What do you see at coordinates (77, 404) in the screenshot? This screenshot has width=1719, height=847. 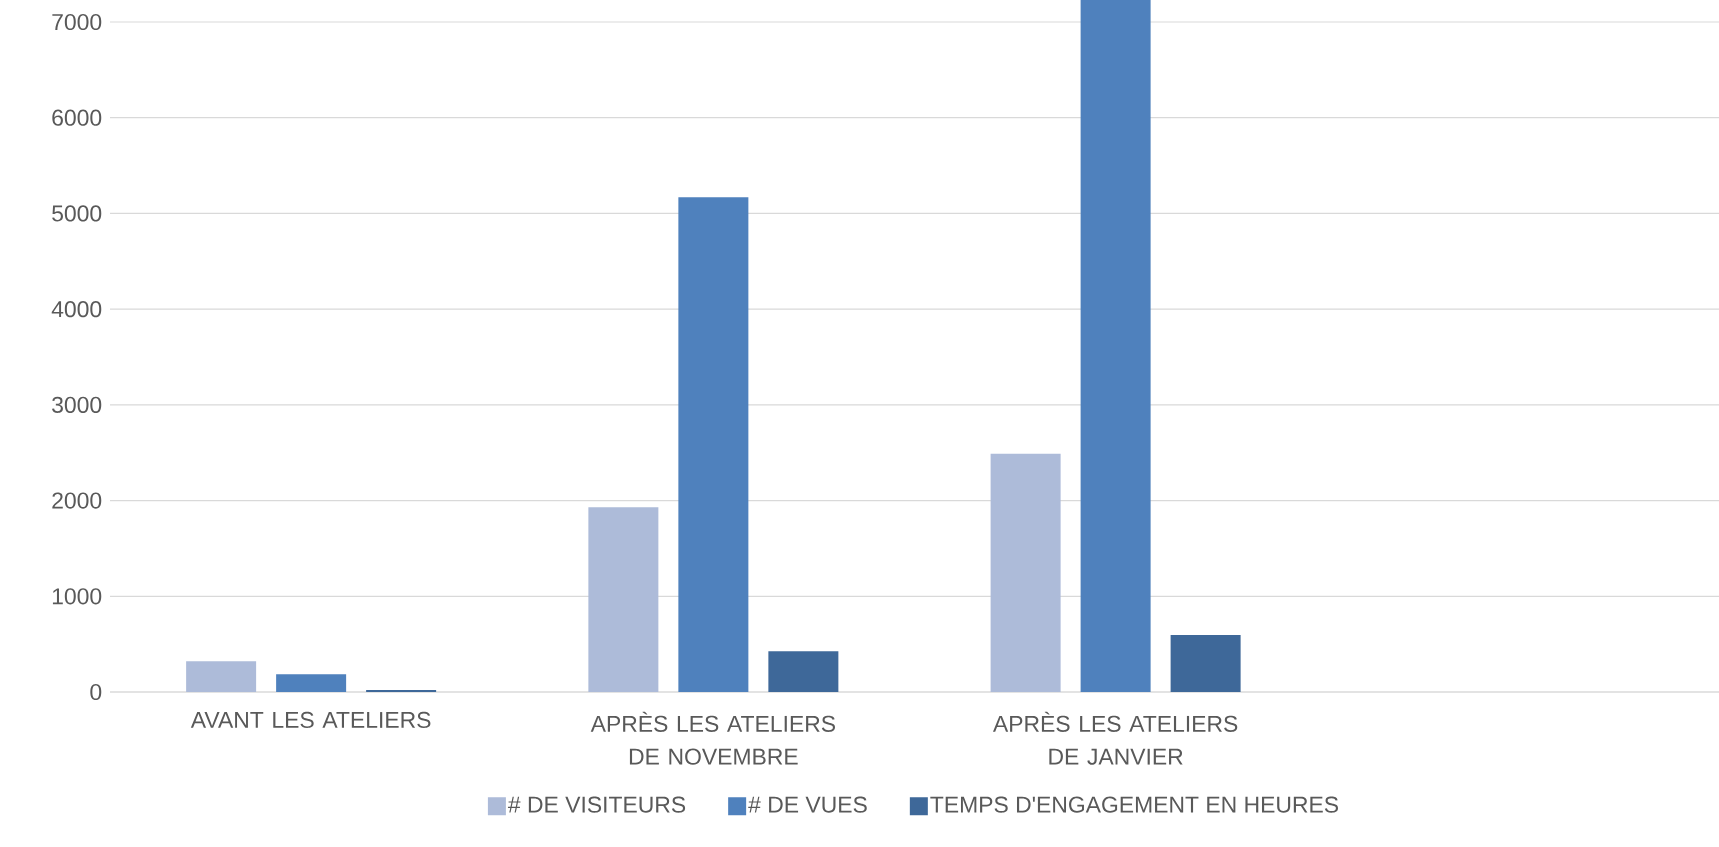 I see `y-tick-label: 3000` at bounding box center [77, 404].